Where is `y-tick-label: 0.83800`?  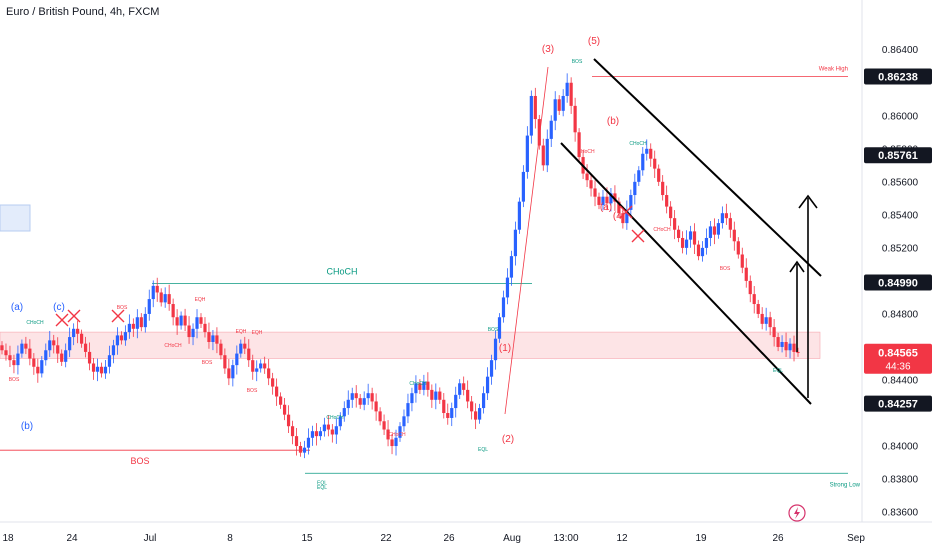
y-tick-label: 0.83800 is located at coordinates (900, 480).